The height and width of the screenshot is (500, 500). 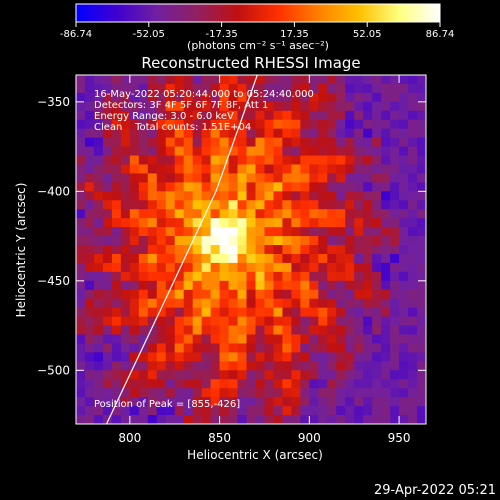 What do you see at coordinates (257, 31) in the screenshot?
I see `colorbar-ticks: -86.74 -52.05 -17.35 17.35 52.05 86.74` at bounding box center [257, 31].